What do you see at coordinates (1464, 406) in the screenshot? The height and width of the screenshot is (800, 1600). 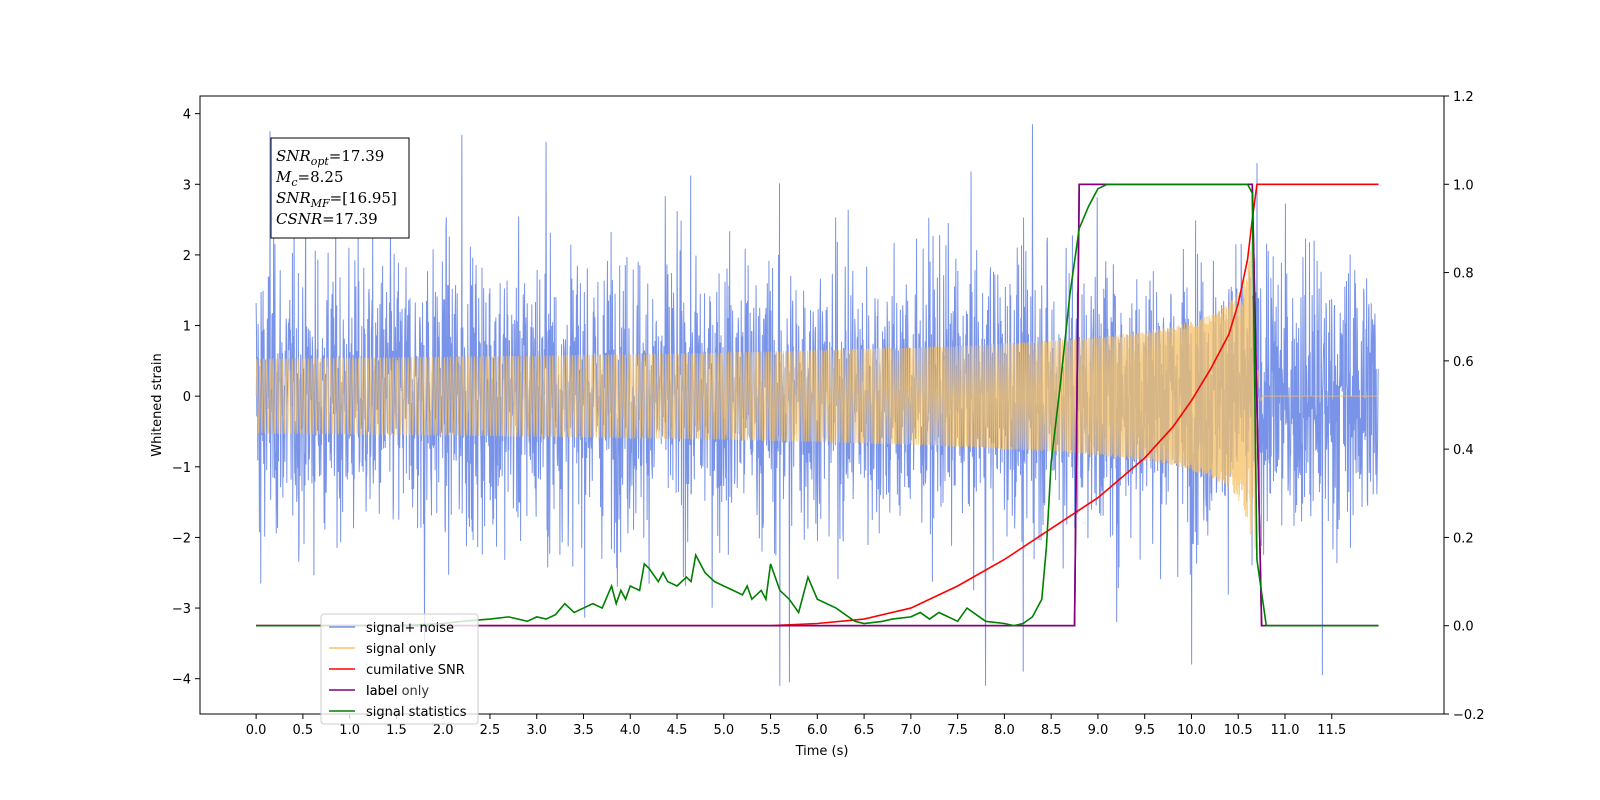 I see `y-axis-right: −0.2 0.0 0.2 0.4 0.6 0.8 1.0 1.2` at bounding box center [1464, 406].